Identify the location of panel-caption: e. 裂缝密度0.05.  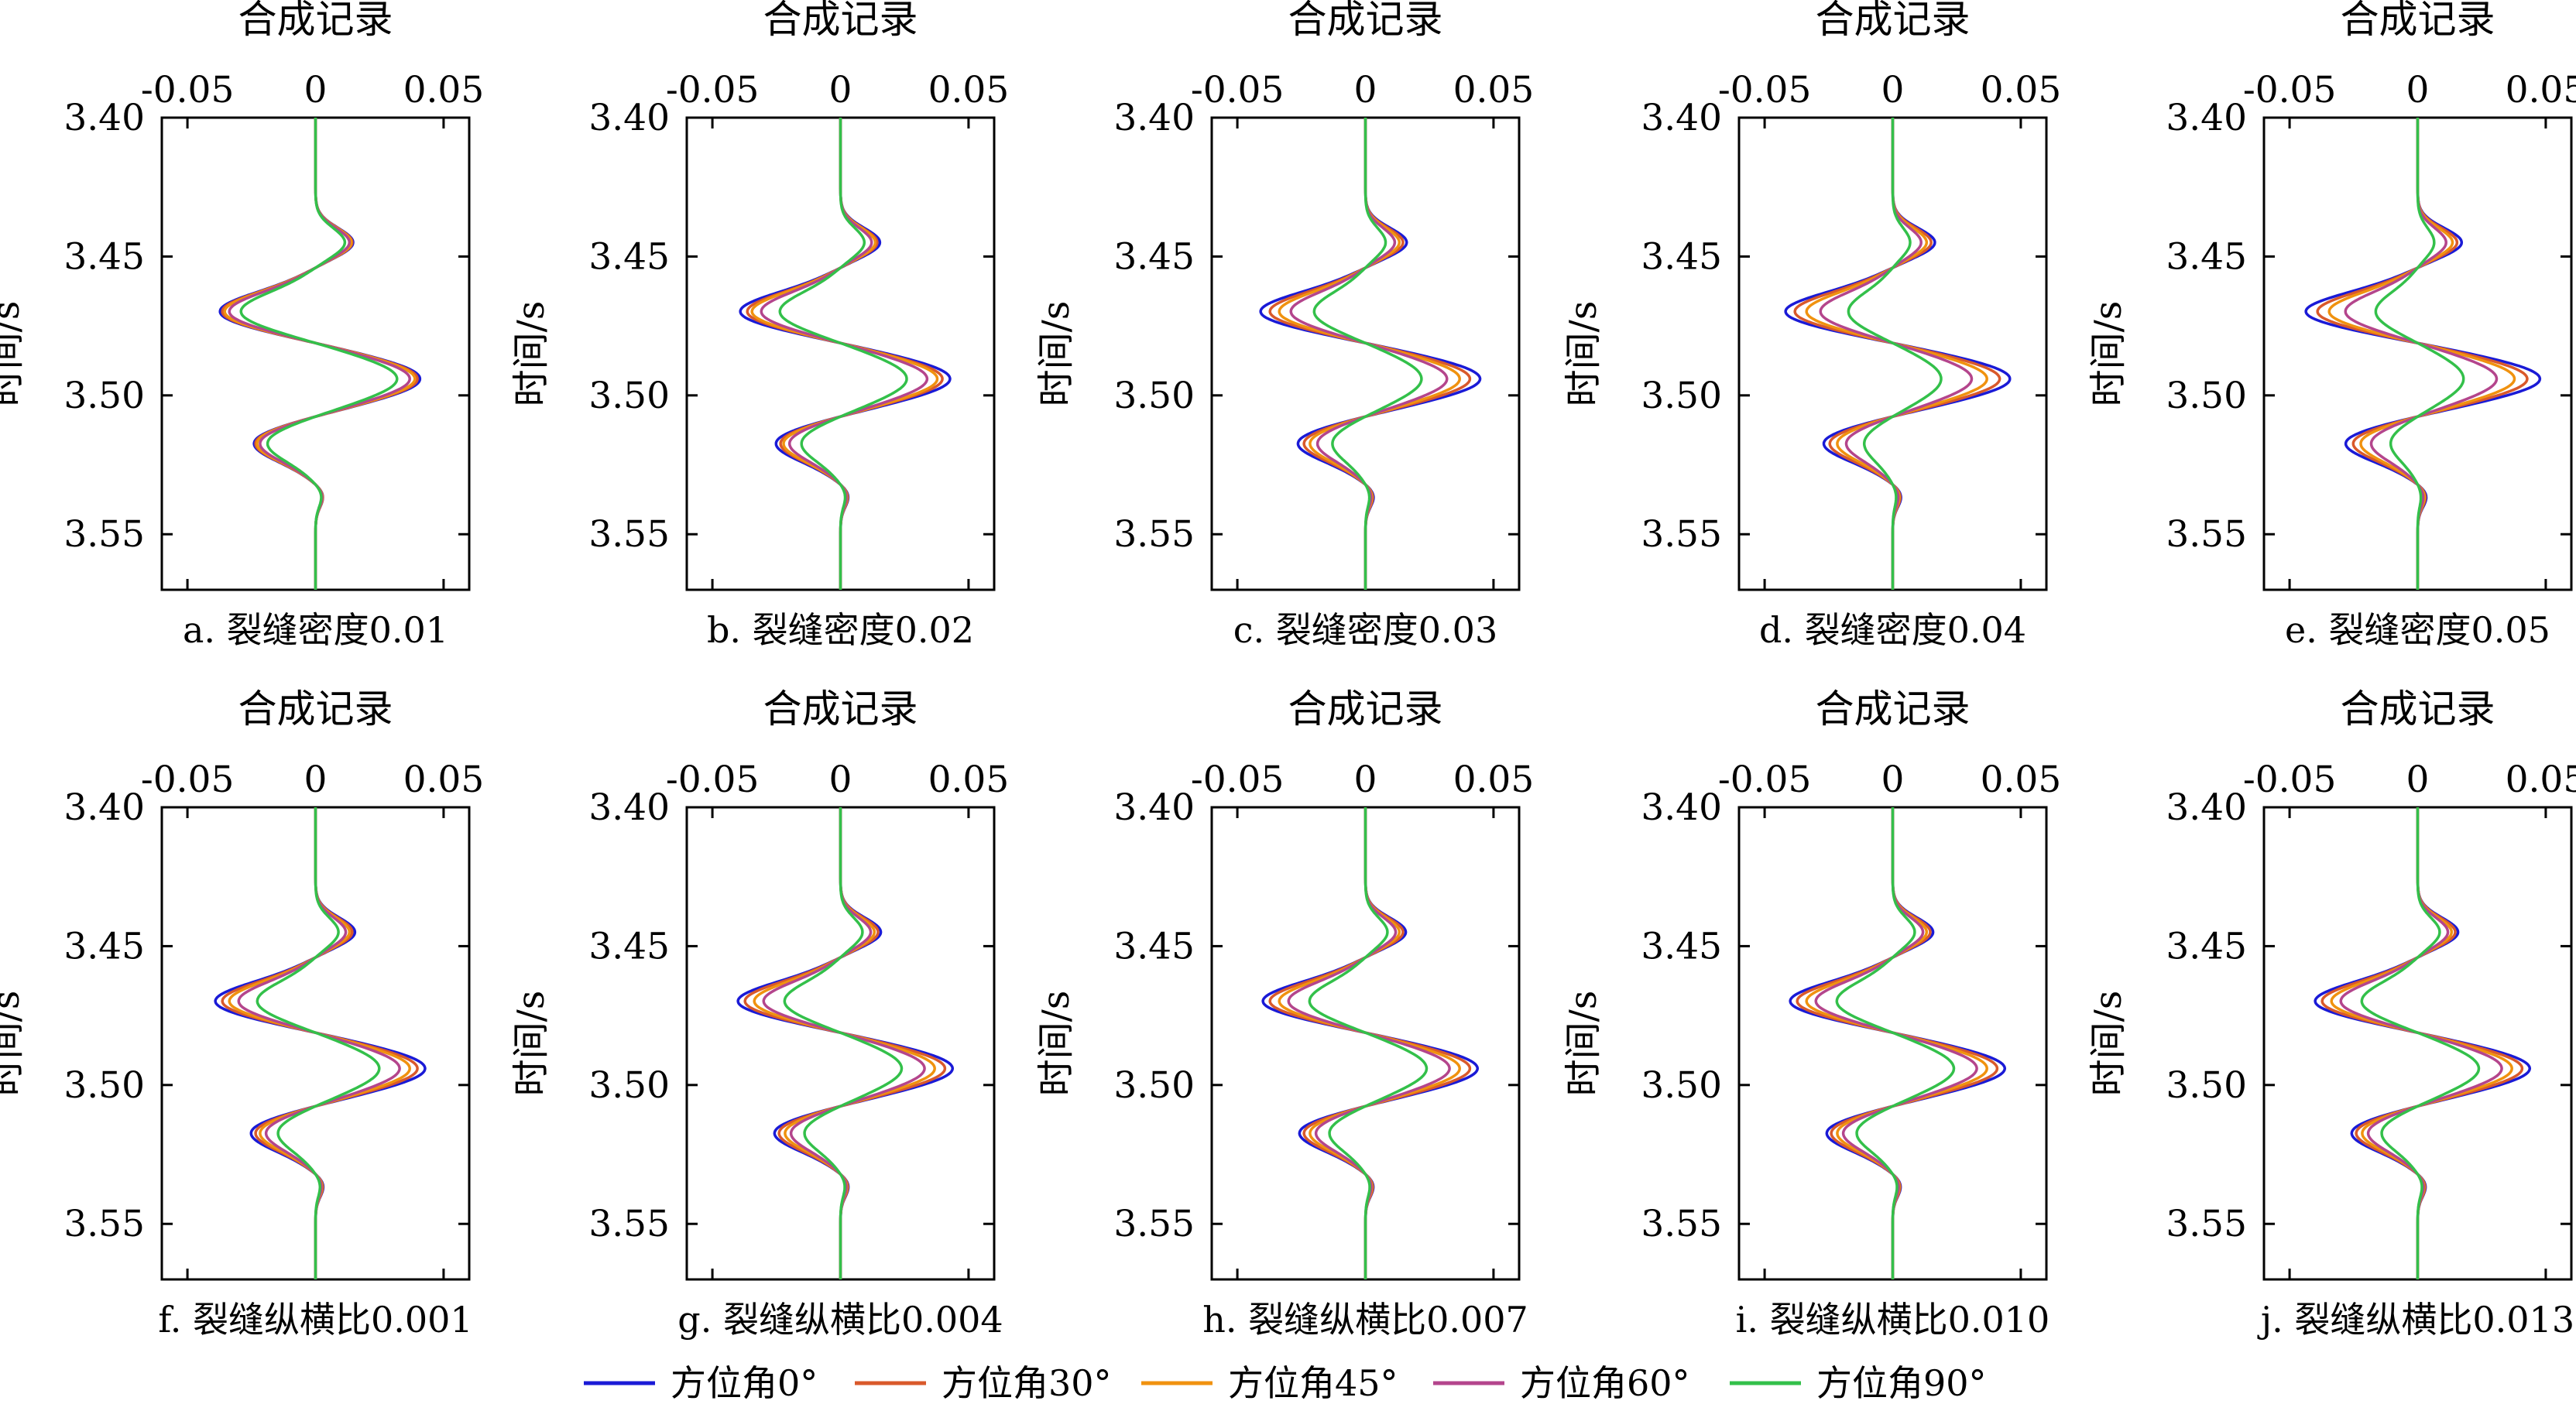
(2417, 630).